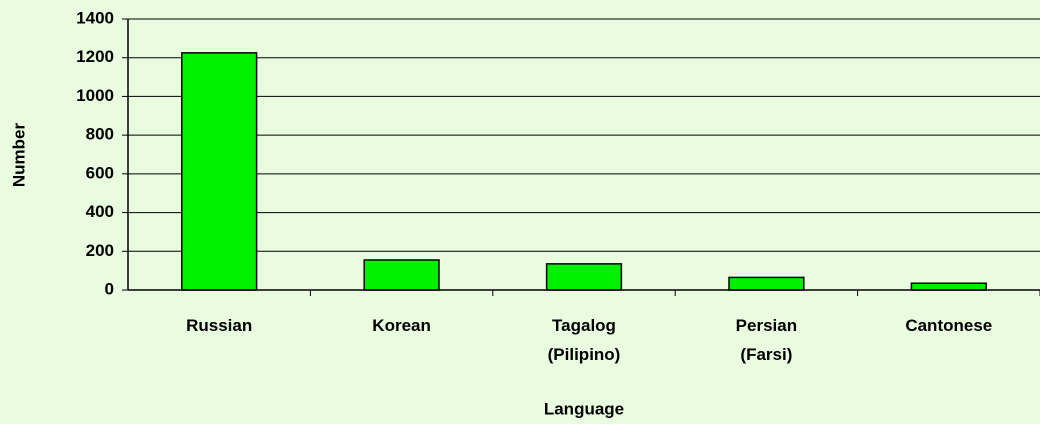 The image size is (1040, 424). Describe the element at coordinates (100, 250) in the screenshot. I see `y-tick-label: 200` at that location.